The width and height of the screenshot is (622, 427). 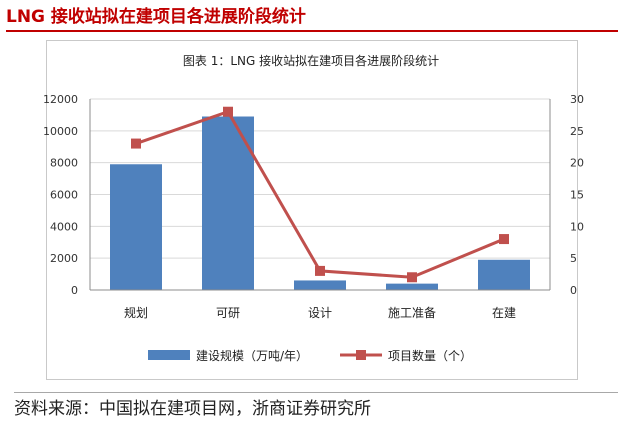 I want to click on legend-label-bar: 建设规模（万吨/年）, so click(x=252, y=355).